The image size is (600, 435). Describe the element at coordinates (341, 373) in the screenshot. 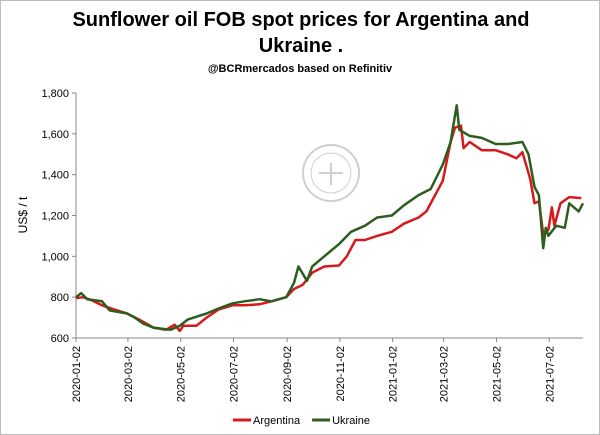

I see `x-tick-label: 2020-11-02` at that location.